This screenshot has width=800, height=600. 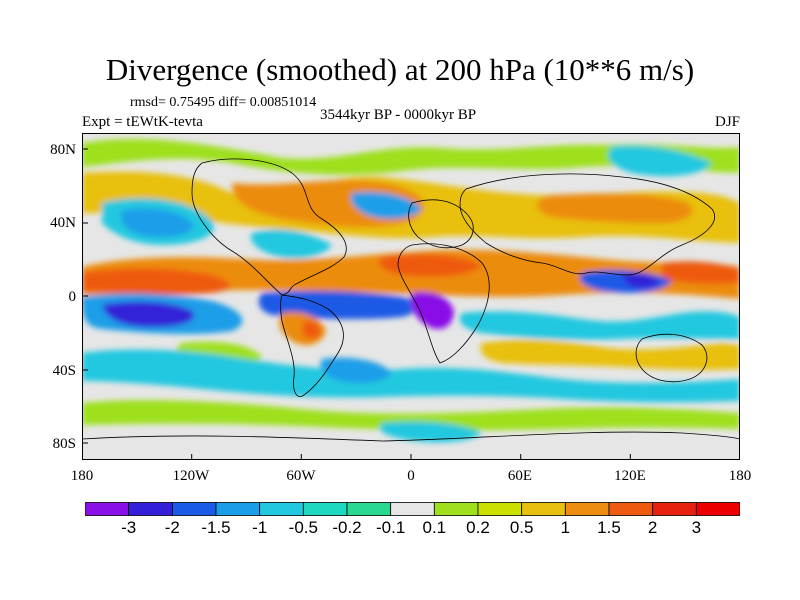 I want to click on europe-outline, so click(x=441, y=224).